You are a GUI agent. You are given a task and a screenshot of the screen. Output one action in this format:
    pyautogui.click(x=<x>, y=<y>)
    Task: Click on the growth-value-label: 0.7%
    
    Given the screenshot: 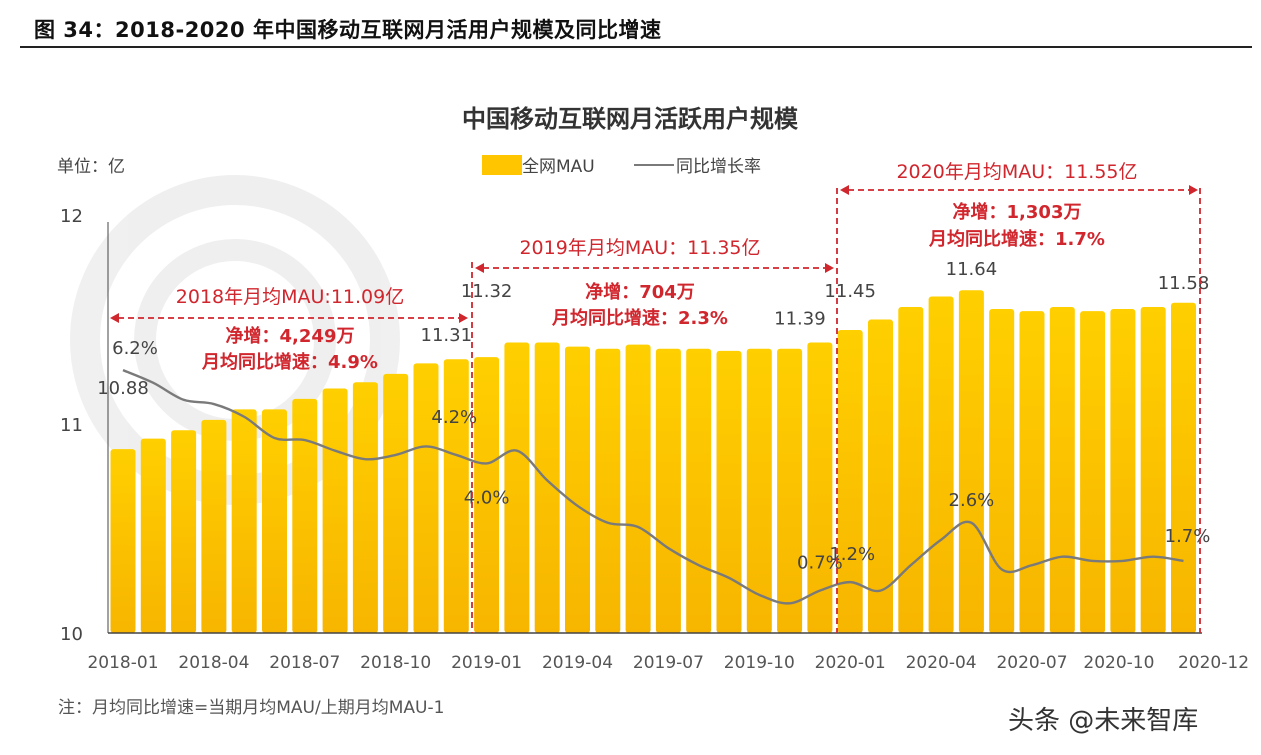 What is the action you would take?
    pyautogui.click(x=820, y=563)
    